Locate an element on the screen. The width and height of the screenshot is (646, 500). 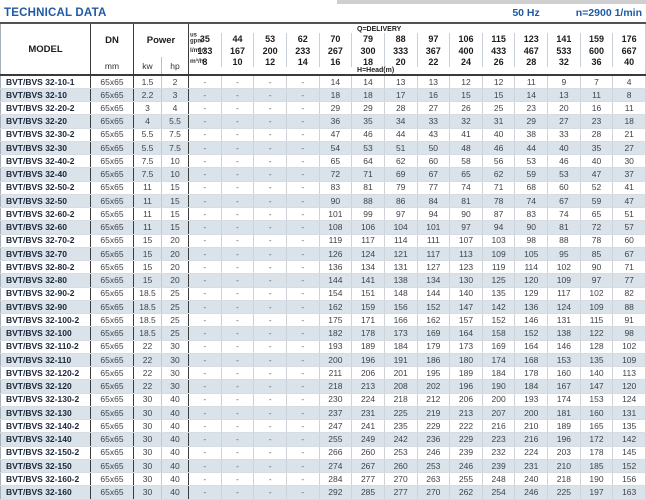
head-value-cell: 158 is located at coordinates (499, 333).